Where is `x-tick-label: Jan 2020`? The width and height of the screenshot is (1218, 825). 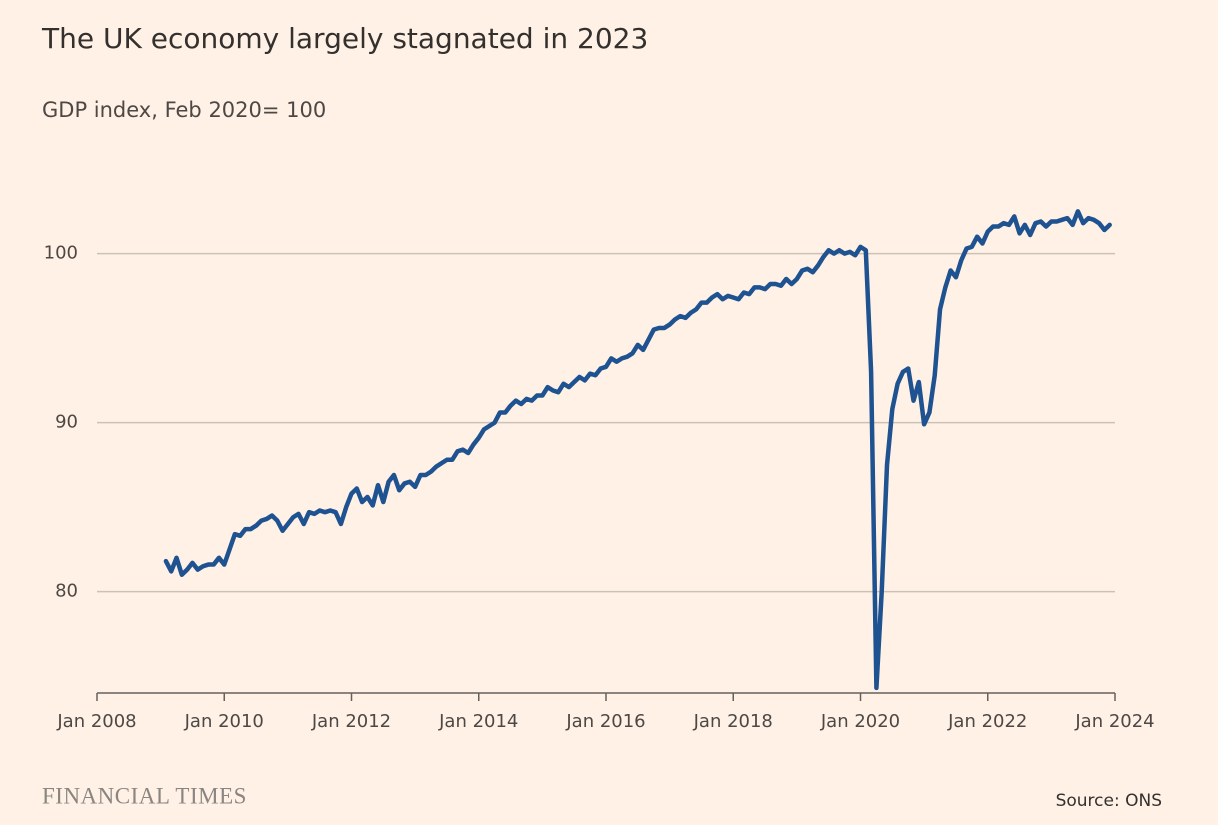
x-tick-label: Jan 2020 is located at coordinates (860, 721).